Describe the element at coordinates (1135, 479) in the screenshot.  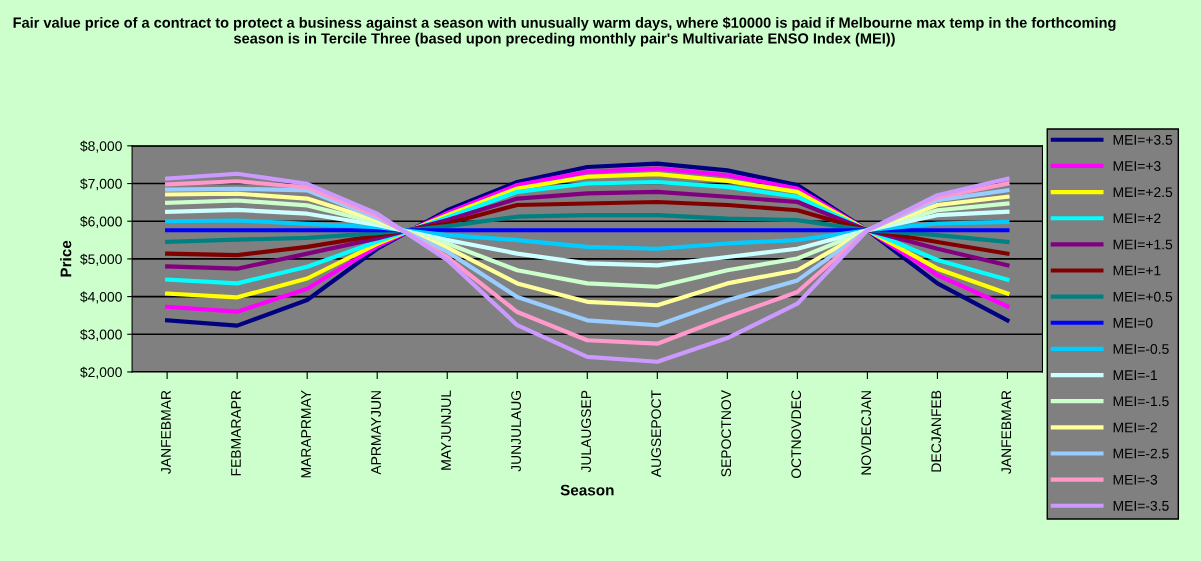
I see `legend-label: MEI=-3` at that location.